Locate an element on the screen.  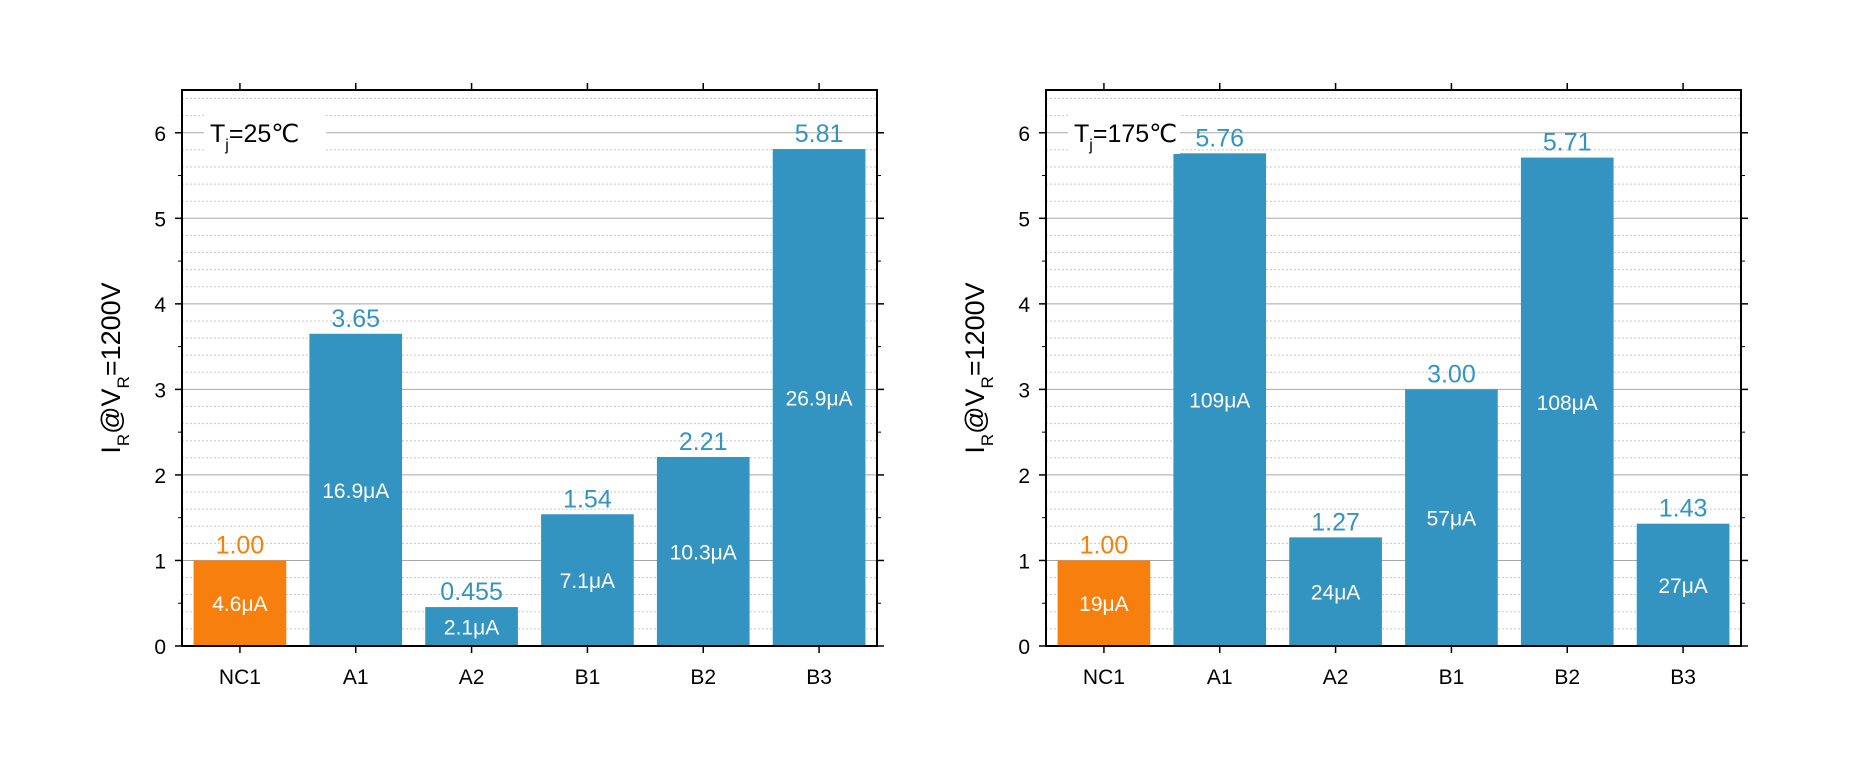
bar-inner-label: 7.1μA is located at coordinates (587, 581).